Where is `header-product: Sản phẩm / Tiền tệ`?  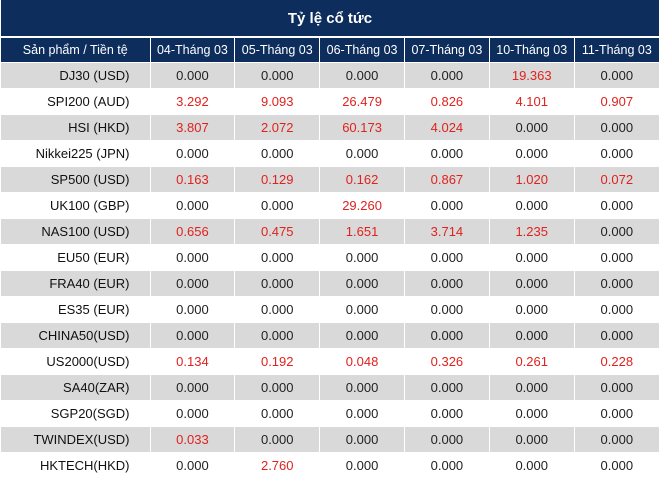 header-product: Sản phẩm / Tiền tệ is located at coordinates (76, 50).